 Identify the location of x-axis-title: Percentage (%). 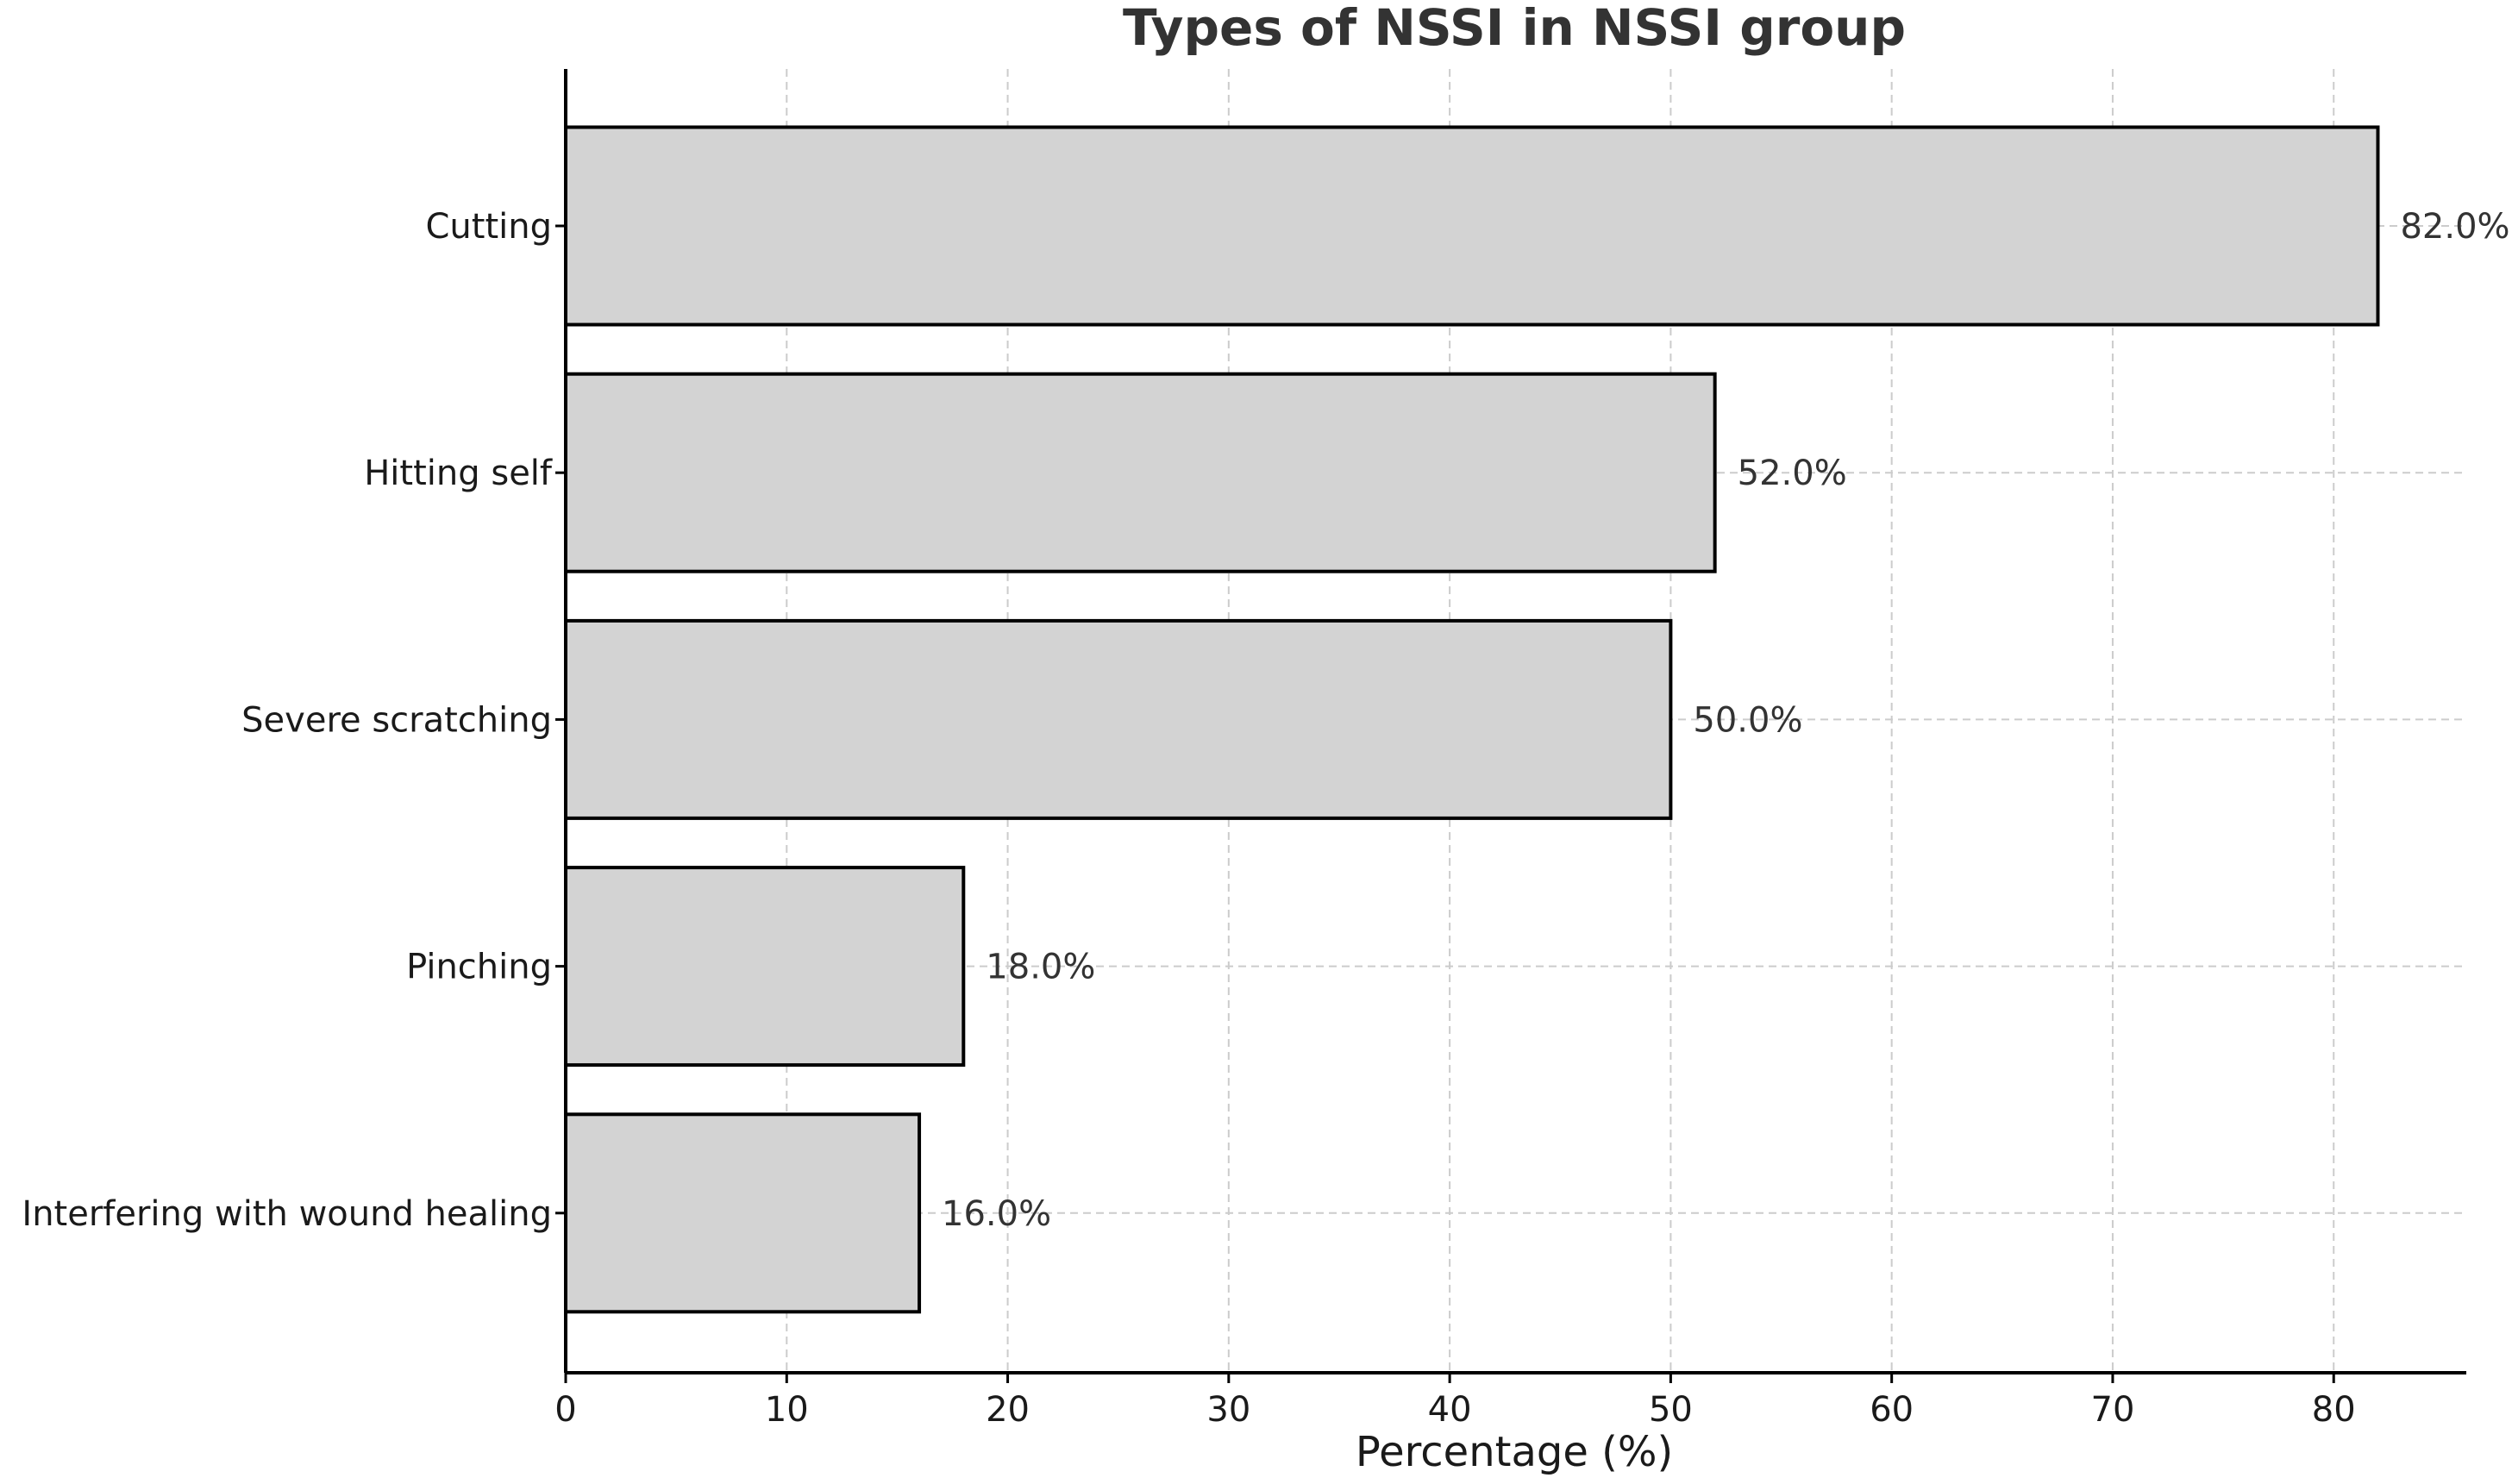
(1515, 1452).